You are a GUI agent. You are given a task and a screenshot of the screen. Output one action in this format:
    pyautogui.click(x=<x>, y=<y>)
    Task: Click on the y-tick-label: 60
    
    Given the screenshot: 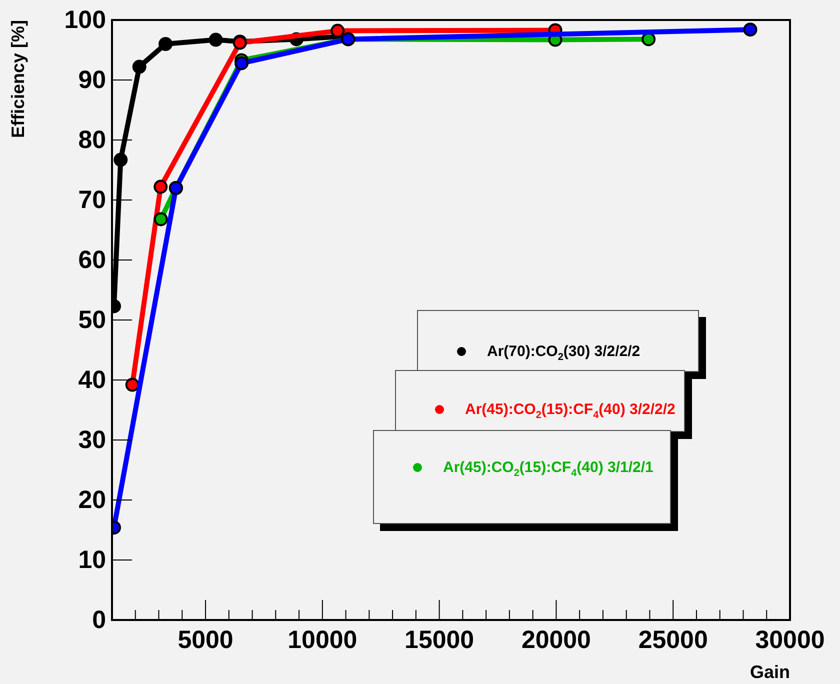 What is the action you would take?
    pyautogui.click(x=92, y=260)
    